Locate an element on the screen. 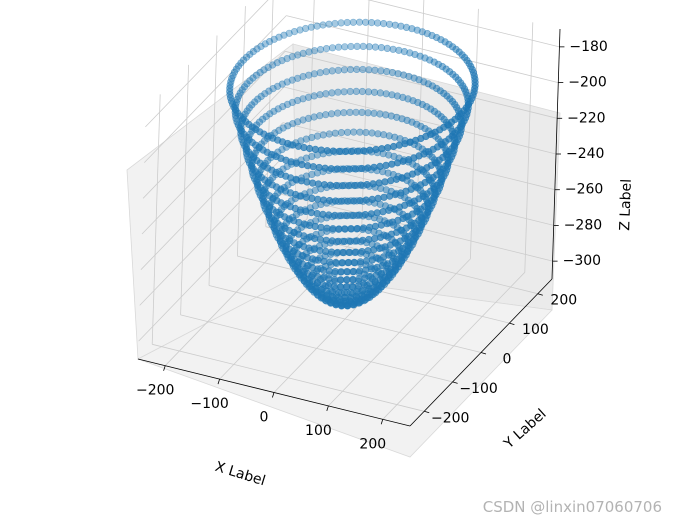  watermark: CSDN @linxin07060706 is located at coordinates (572, 507).